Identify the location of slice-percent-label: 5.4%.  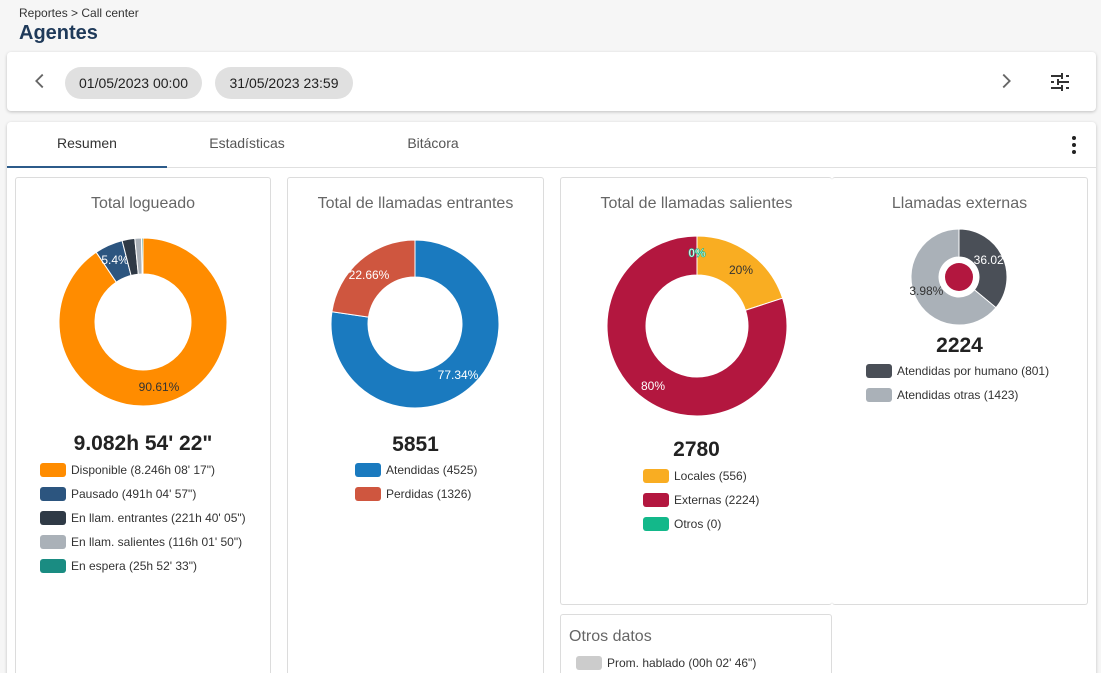
(115, 260).